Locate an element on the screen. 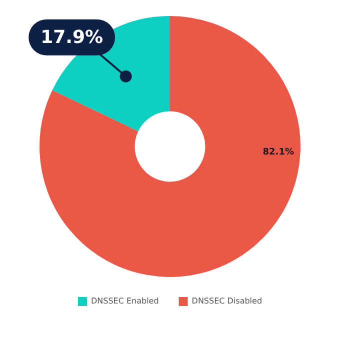  legend-label: DNSSEC Disabled is located at coordinates (227, 301).